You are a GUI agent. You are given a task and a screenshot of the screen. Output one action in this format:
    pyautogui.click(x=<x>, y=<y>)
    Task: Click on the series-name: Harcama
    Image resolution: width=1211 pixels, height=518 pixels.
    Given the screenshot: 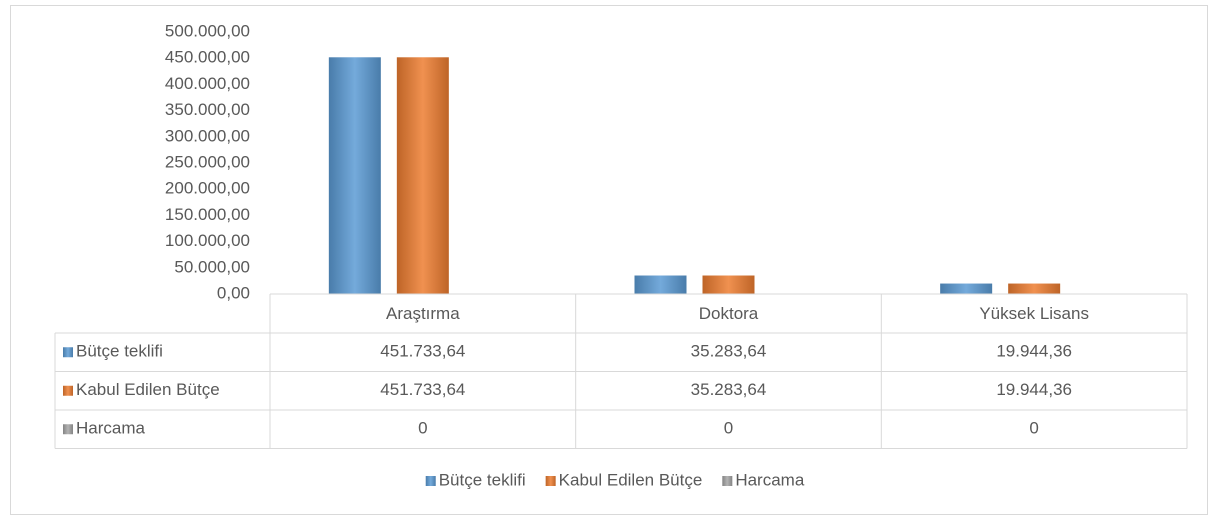 What is the action you would take?
    pyautogui.click(x=111, y=428)
    